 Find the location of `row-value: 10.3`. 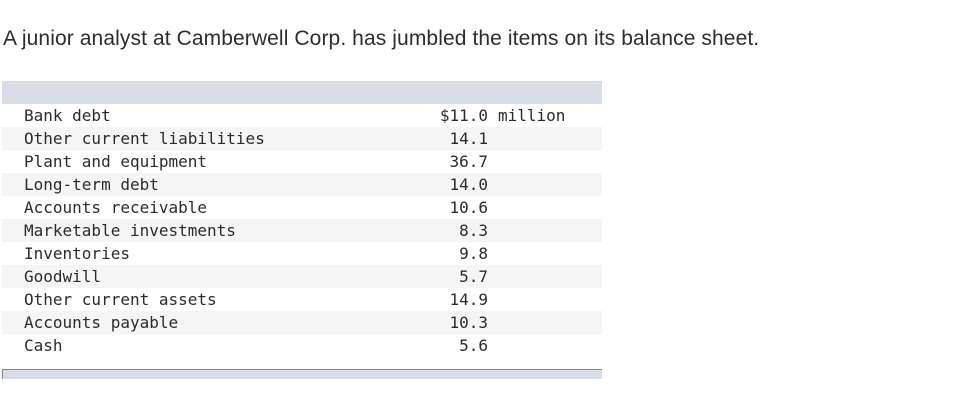

row-value: 10.3 is located at coordinates (468, 322).